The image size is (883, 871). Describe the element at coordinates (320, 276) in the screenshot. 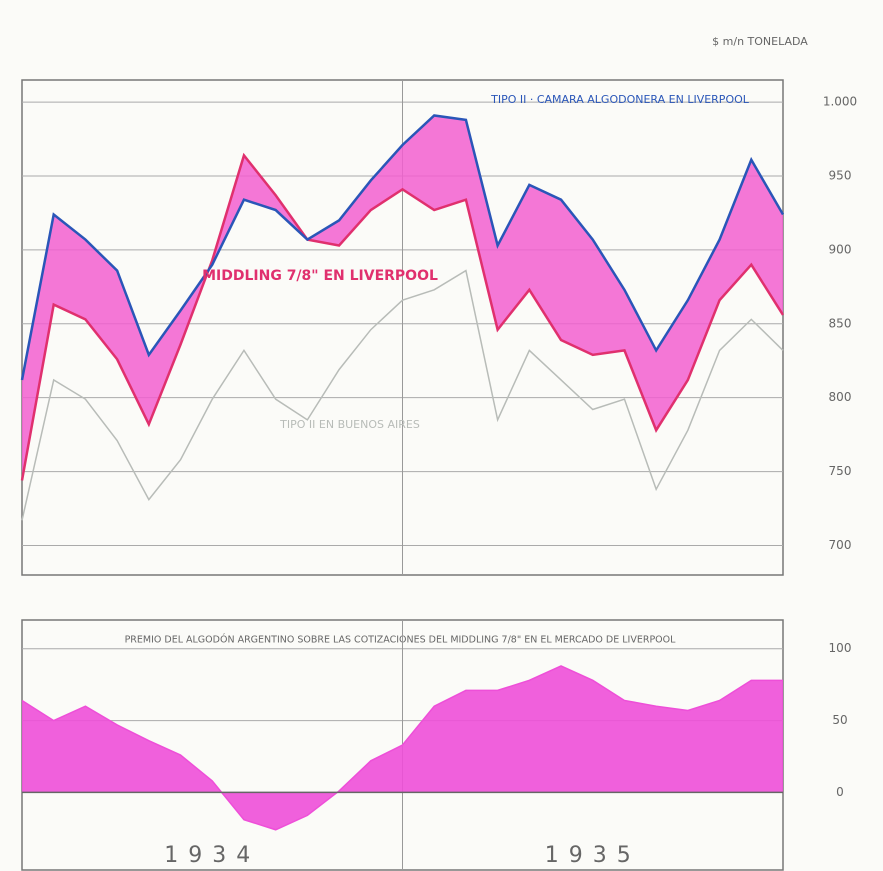

I see `legend-label: MIDDLING 7/8" EN LIVERPOOL` at that location.